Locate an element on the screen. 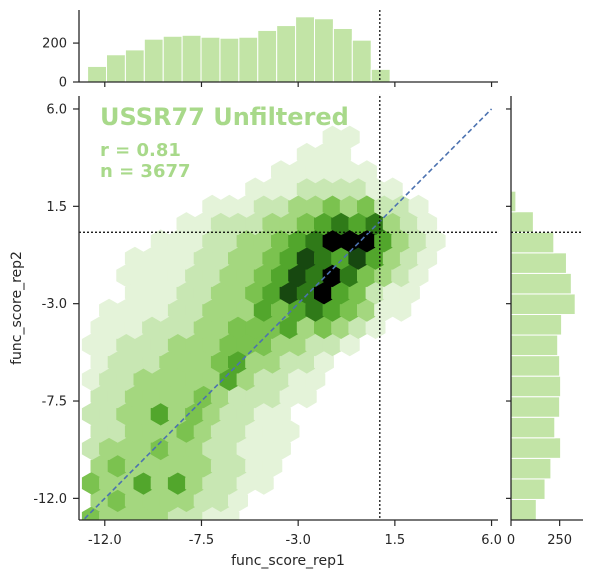 The width and height of the screenshot is (593, 578). marginal-x-bottom-ticks is located at coordinates (298, 84).